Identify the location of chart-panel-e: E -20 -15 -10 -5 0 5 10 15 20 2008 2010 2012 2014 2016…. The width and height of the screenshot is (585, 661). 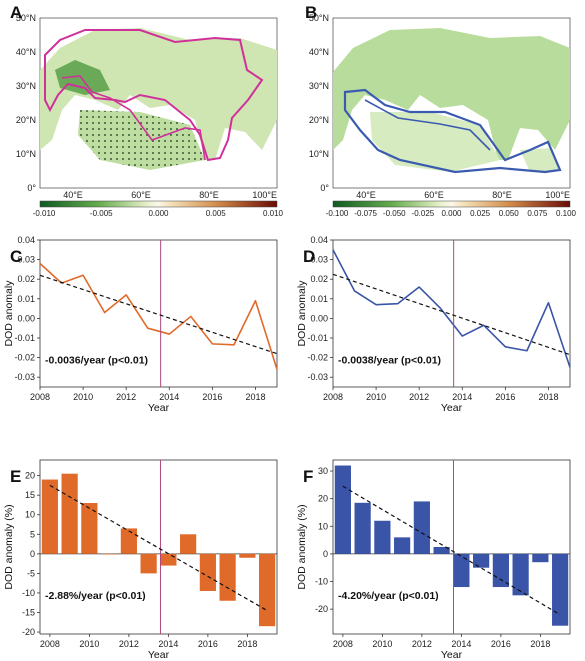
(140, 560).